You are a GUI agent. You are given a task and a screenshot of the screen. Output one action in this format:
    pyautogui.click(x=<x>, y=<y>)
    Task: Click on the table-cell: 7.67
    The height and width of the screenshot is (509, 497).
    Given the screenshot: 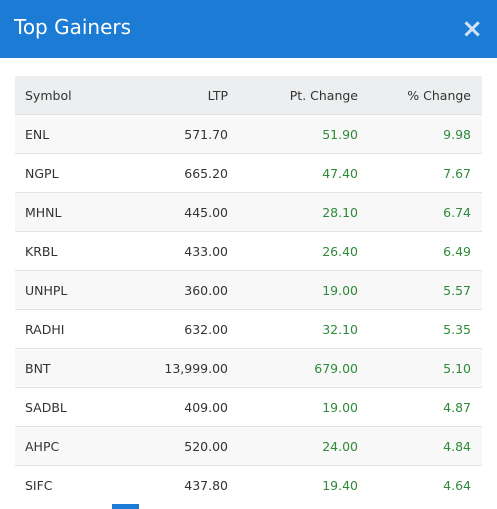 What is the action you would take?
    pyautogui.click(x=420, y=173)
    